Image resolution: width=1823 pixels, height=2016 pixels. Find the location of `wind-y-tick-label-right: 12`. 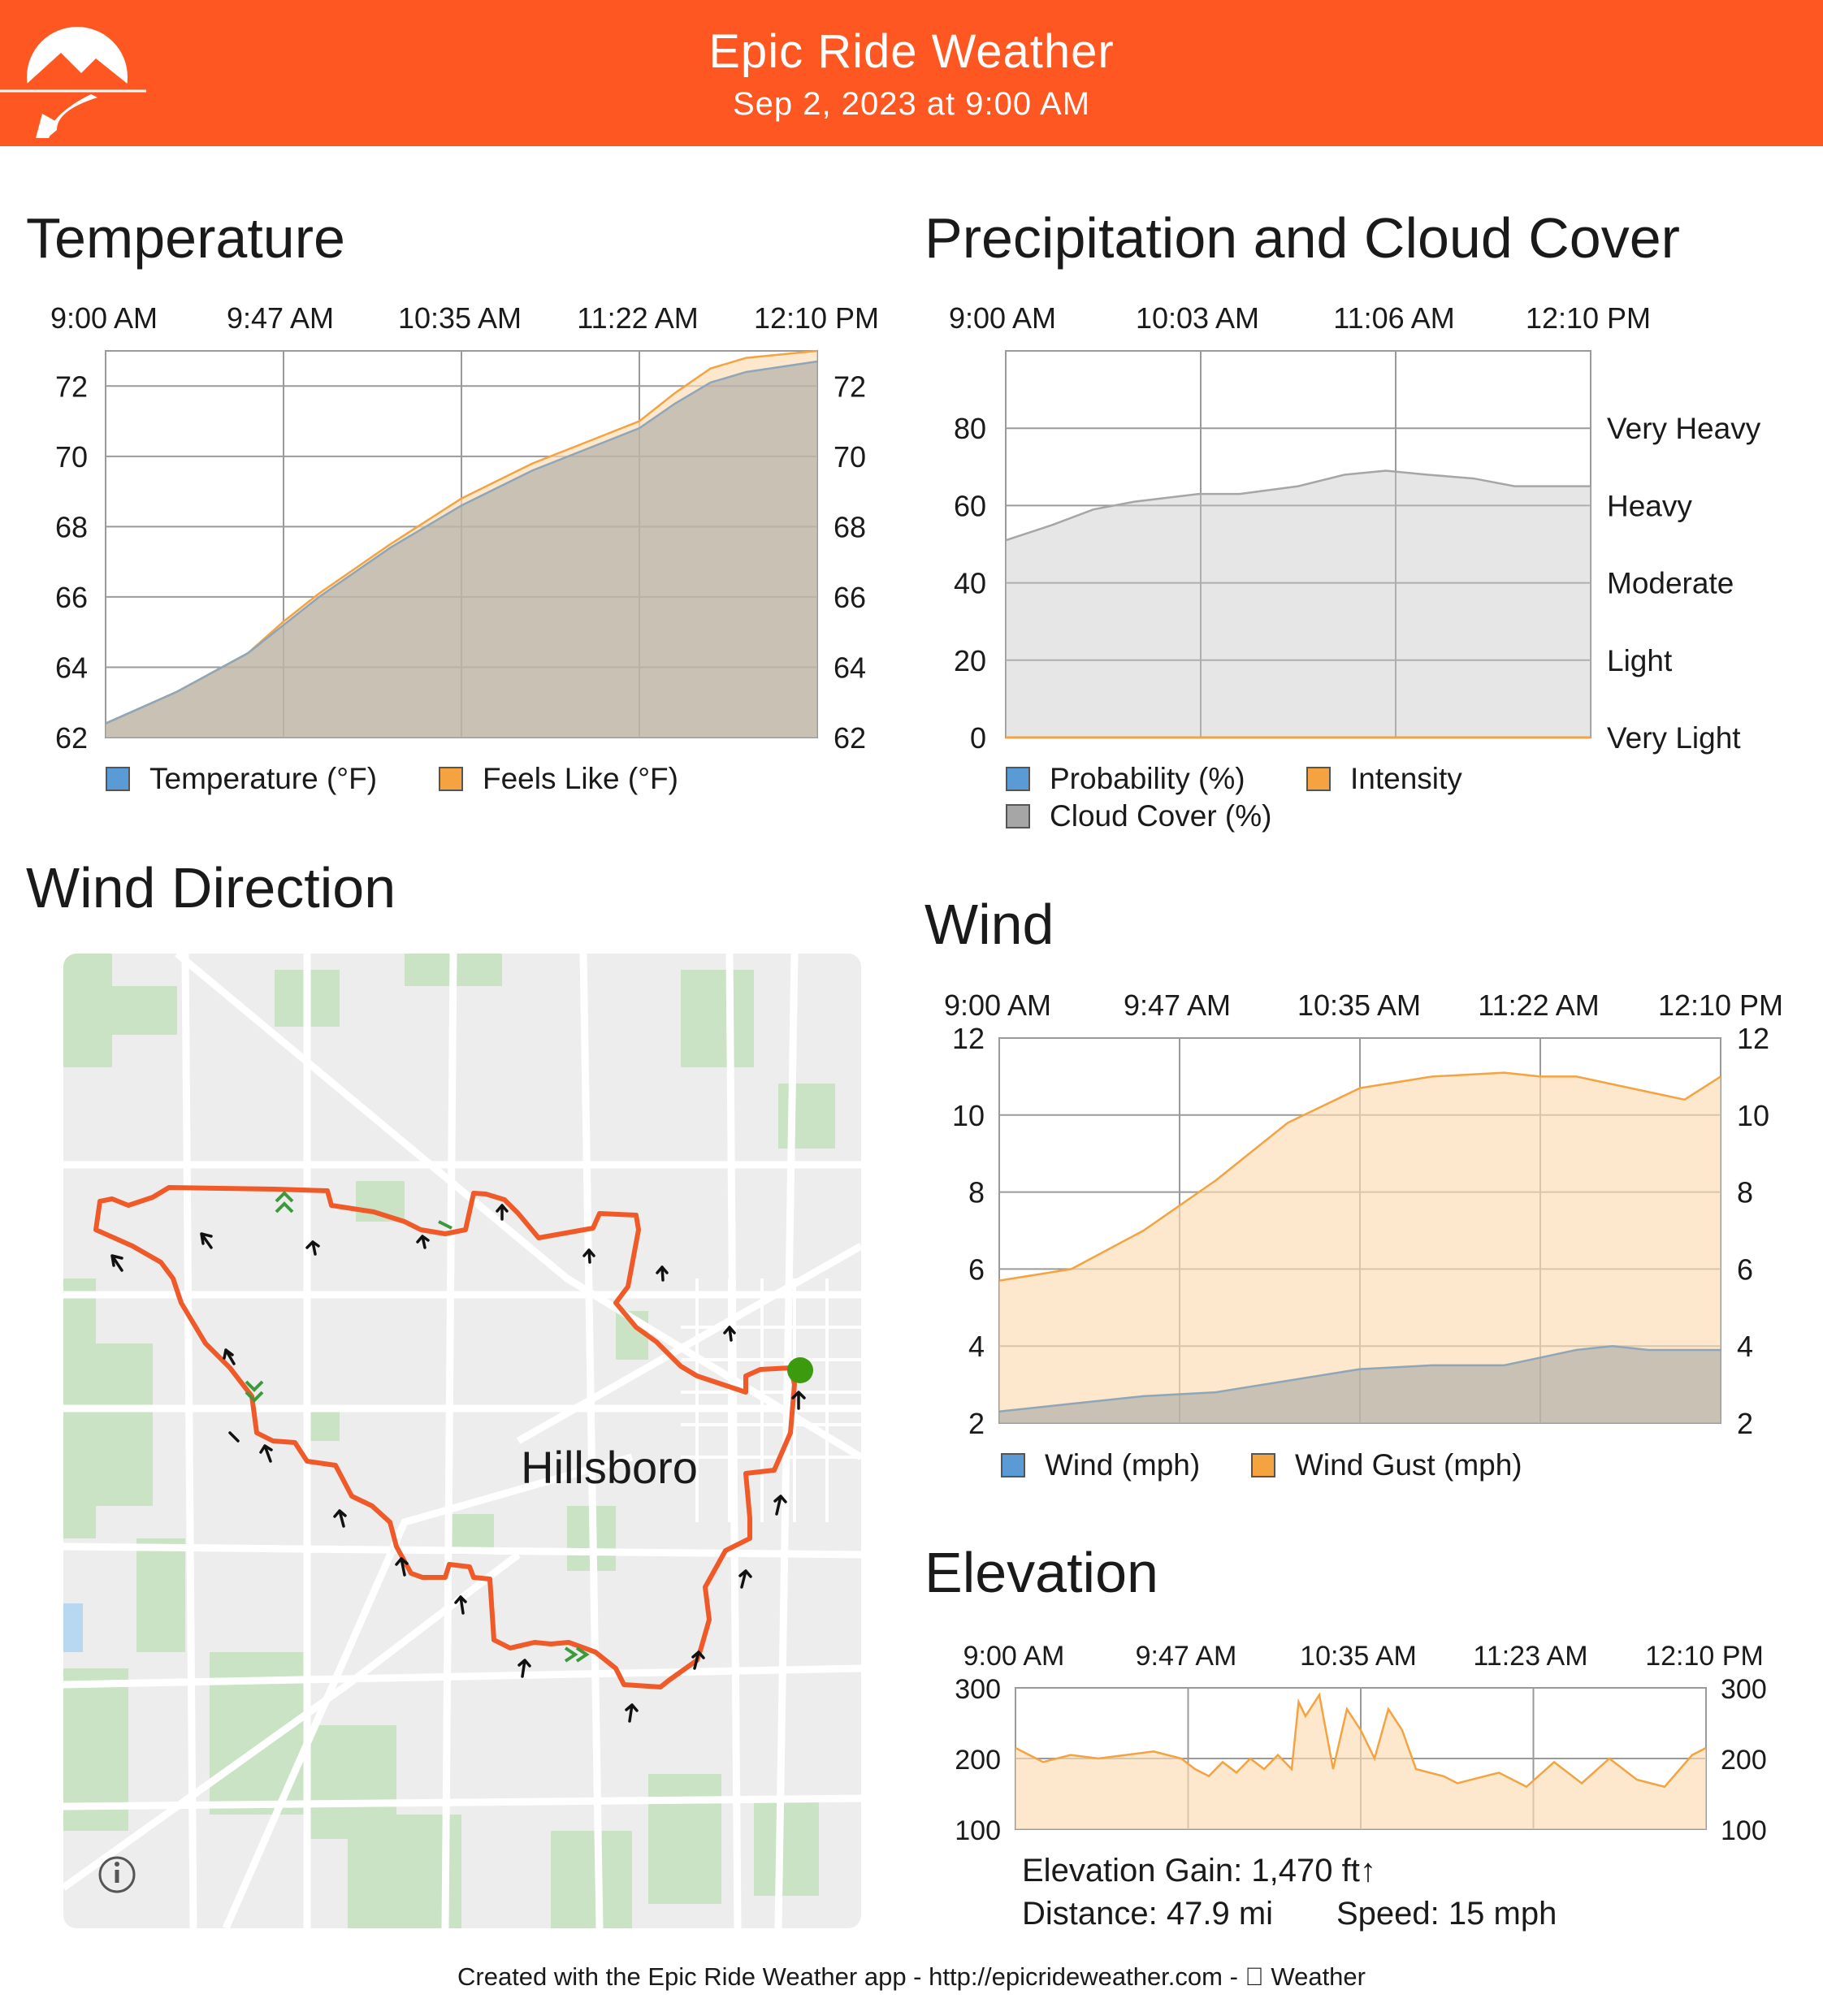

wind-y-tick-label-right: 12 is located at coordinates (1753, 1039).